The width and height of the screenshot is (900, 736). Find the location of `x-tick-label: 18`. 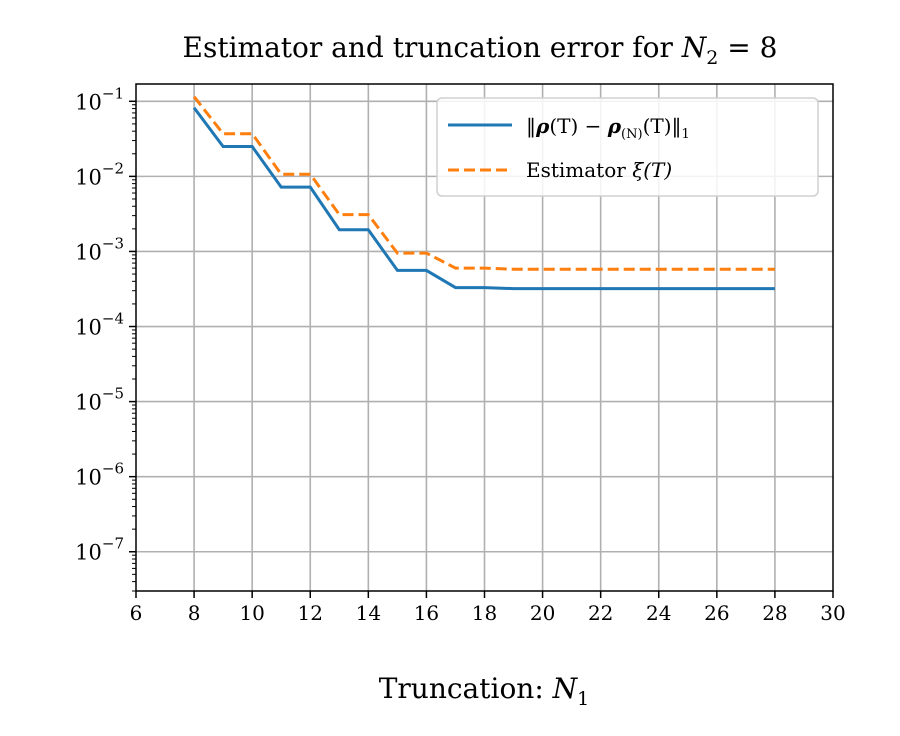

x-tick-label: 18 is located at coordinates (484, 613).